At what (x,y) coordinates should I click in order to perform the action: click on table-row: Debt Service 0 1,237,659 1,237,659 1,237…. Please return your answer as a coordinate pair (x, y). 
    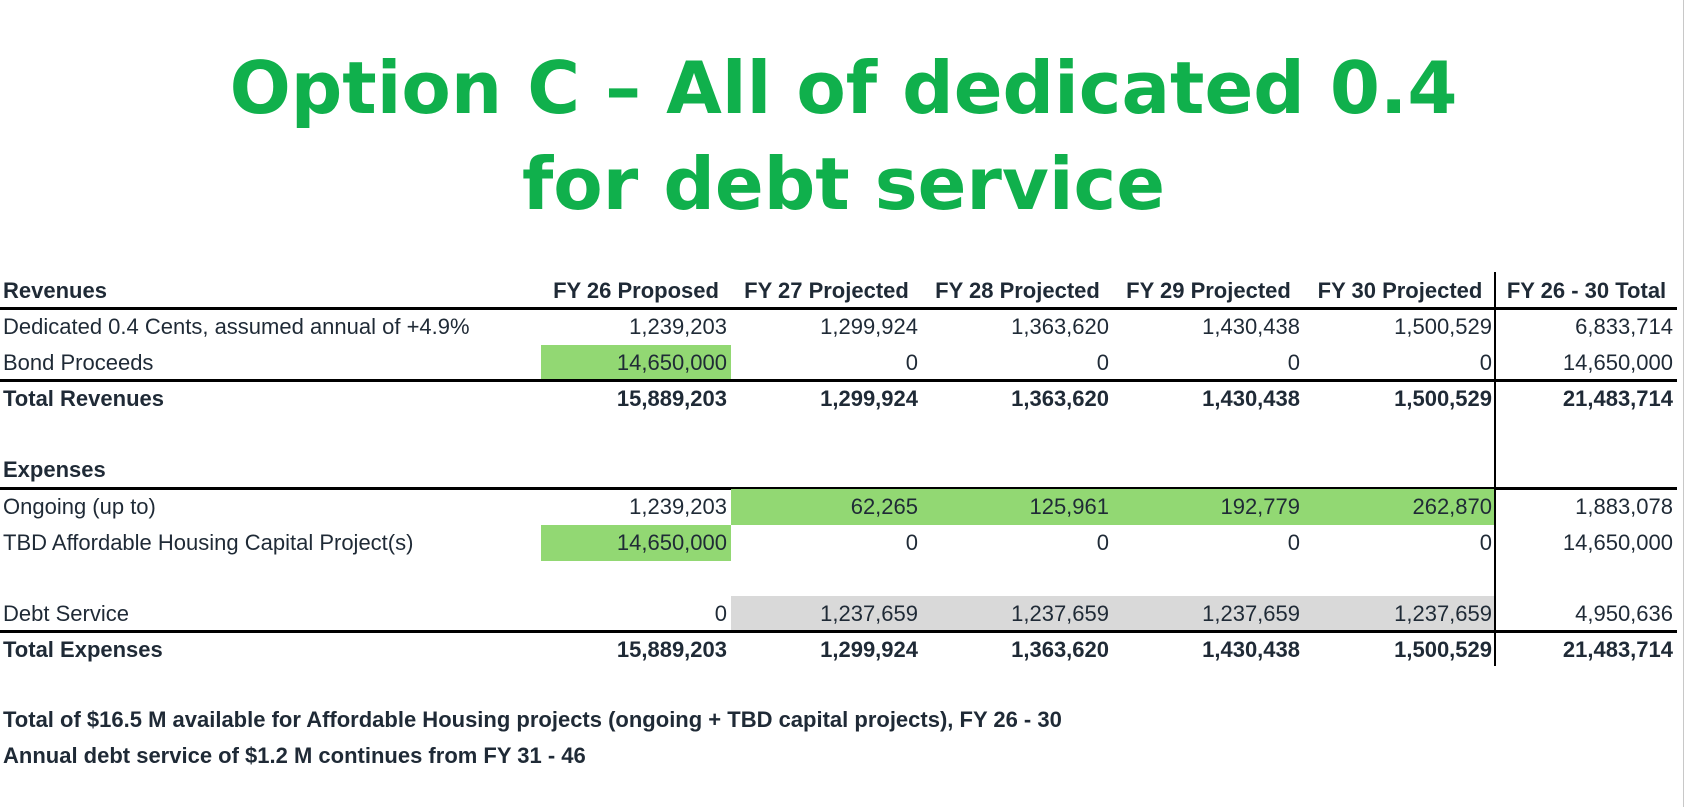
    Looking at the image, I should click on (843, 614).